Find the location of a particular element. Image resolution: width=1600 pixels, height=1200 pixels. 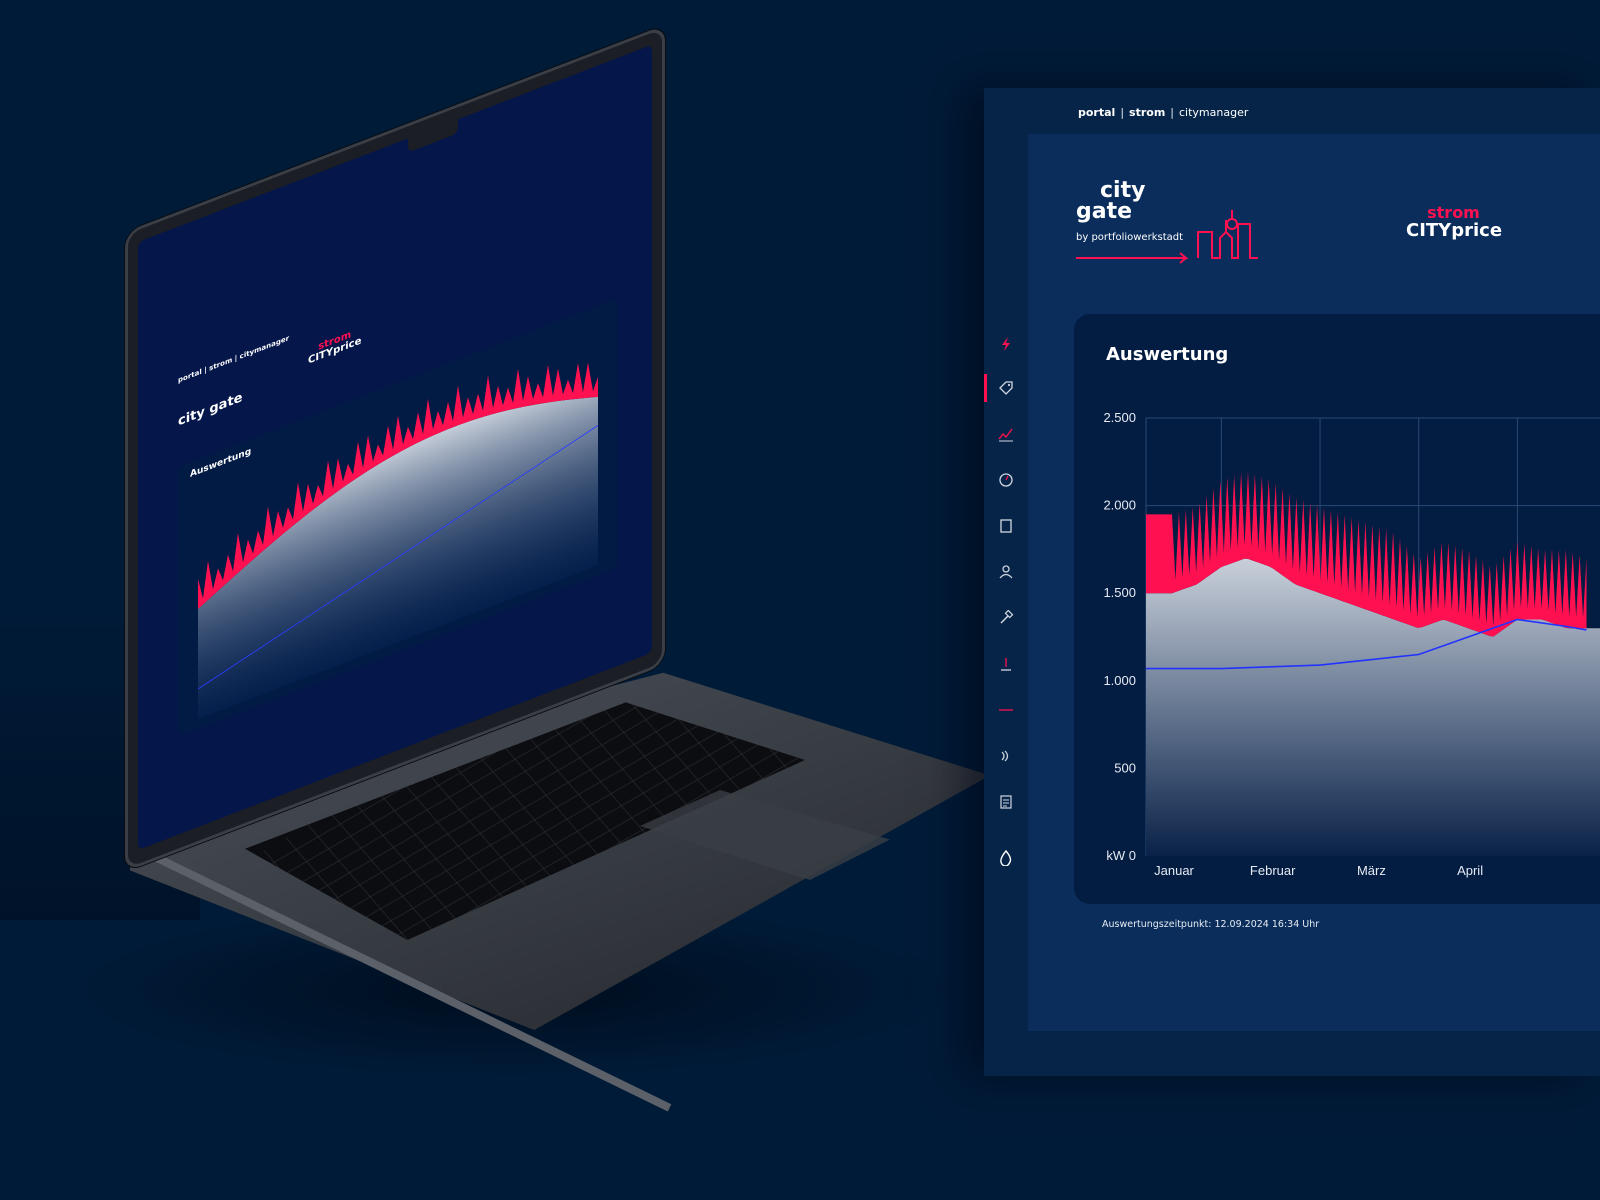

document-icon is located at coordinates (1006, 526).